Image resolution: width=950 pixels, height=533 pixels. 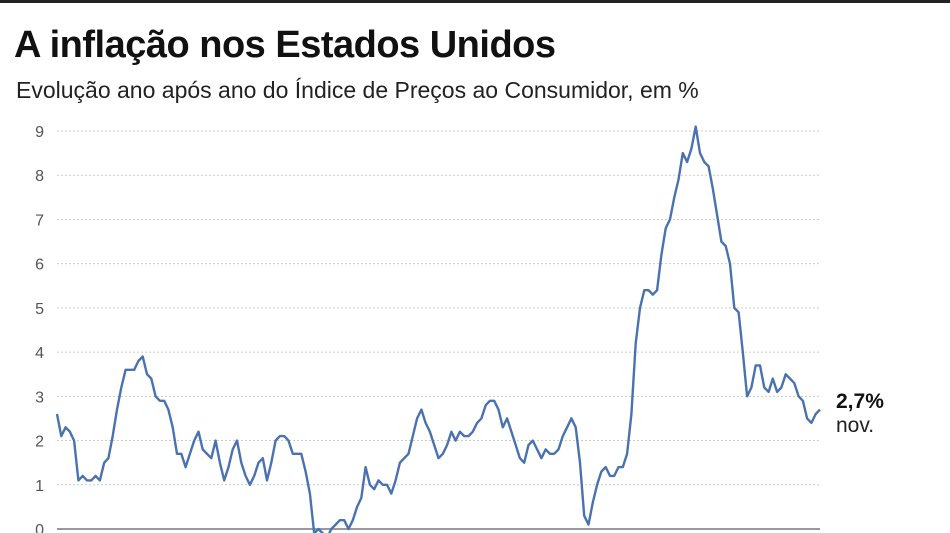 I want to click on y-tick-label: 3, so click(x=39, y=397).